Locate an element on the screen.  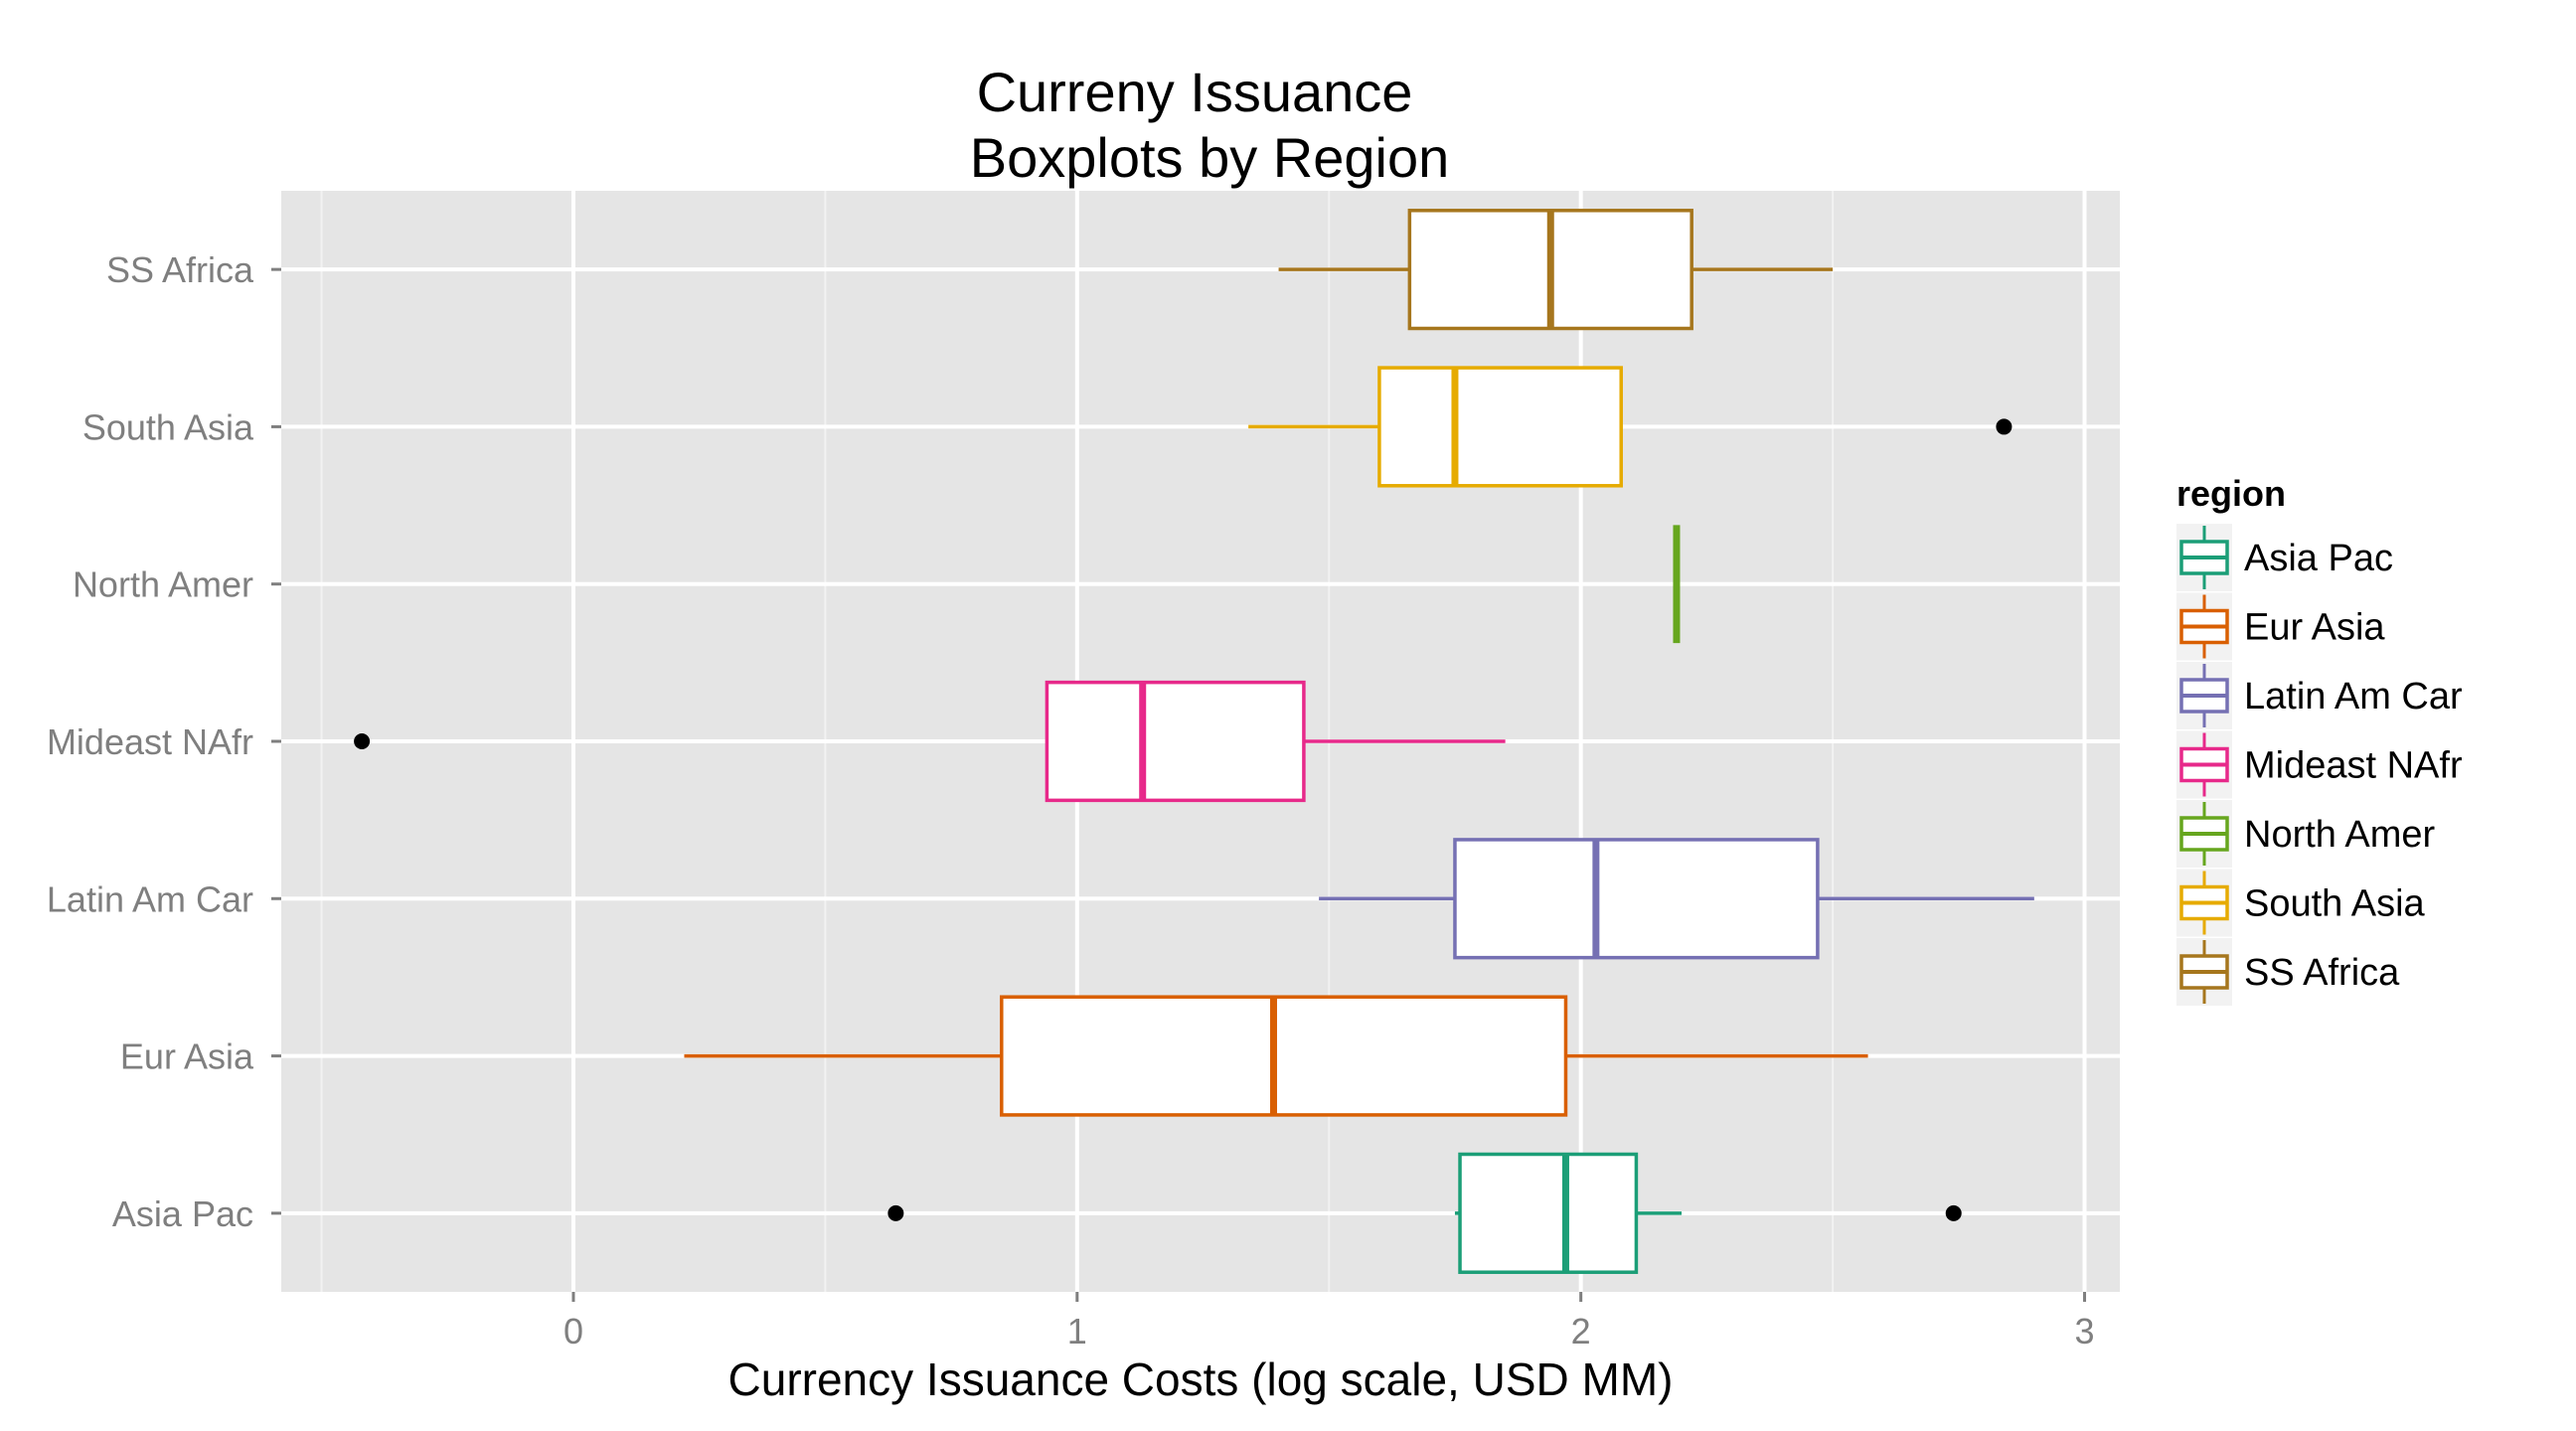
legend-item-south-asia: South Asia is located at coordinates (2301, 903).